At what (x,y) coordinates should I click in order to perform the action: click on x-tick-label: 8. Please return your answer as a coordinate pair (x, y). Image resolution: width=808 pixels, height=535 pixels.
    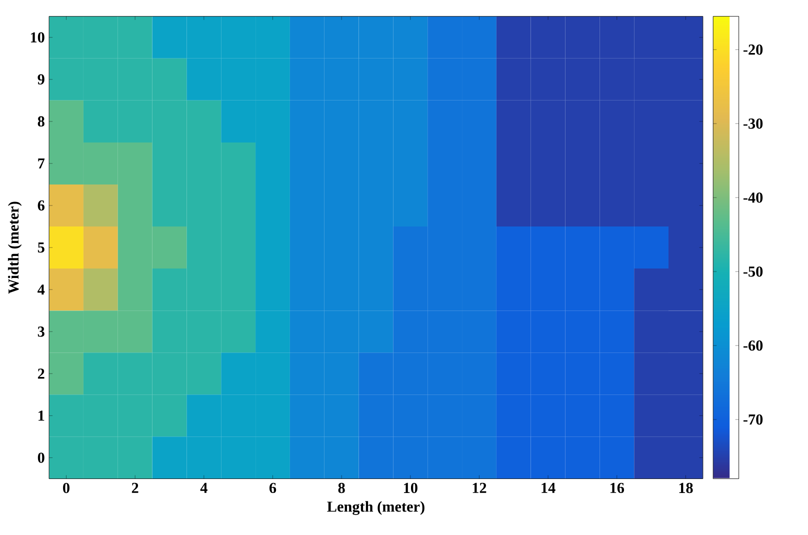
    Looking at the image, I should click on (341, 488).